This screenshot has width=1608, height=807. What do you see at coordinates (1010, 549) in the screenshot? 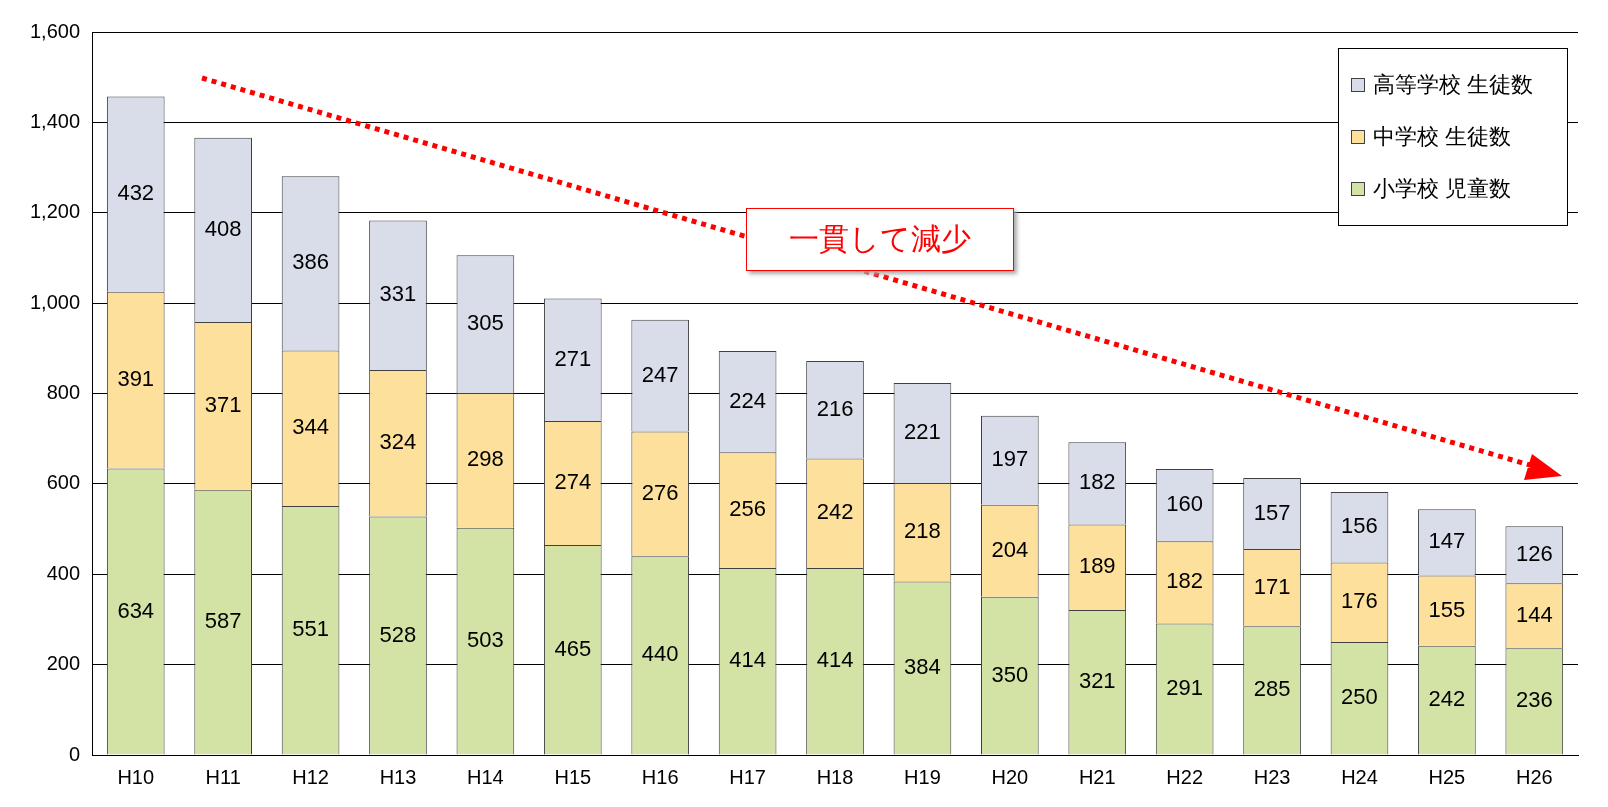
I see `data-label: 204` at bounding box center [1010, 549].